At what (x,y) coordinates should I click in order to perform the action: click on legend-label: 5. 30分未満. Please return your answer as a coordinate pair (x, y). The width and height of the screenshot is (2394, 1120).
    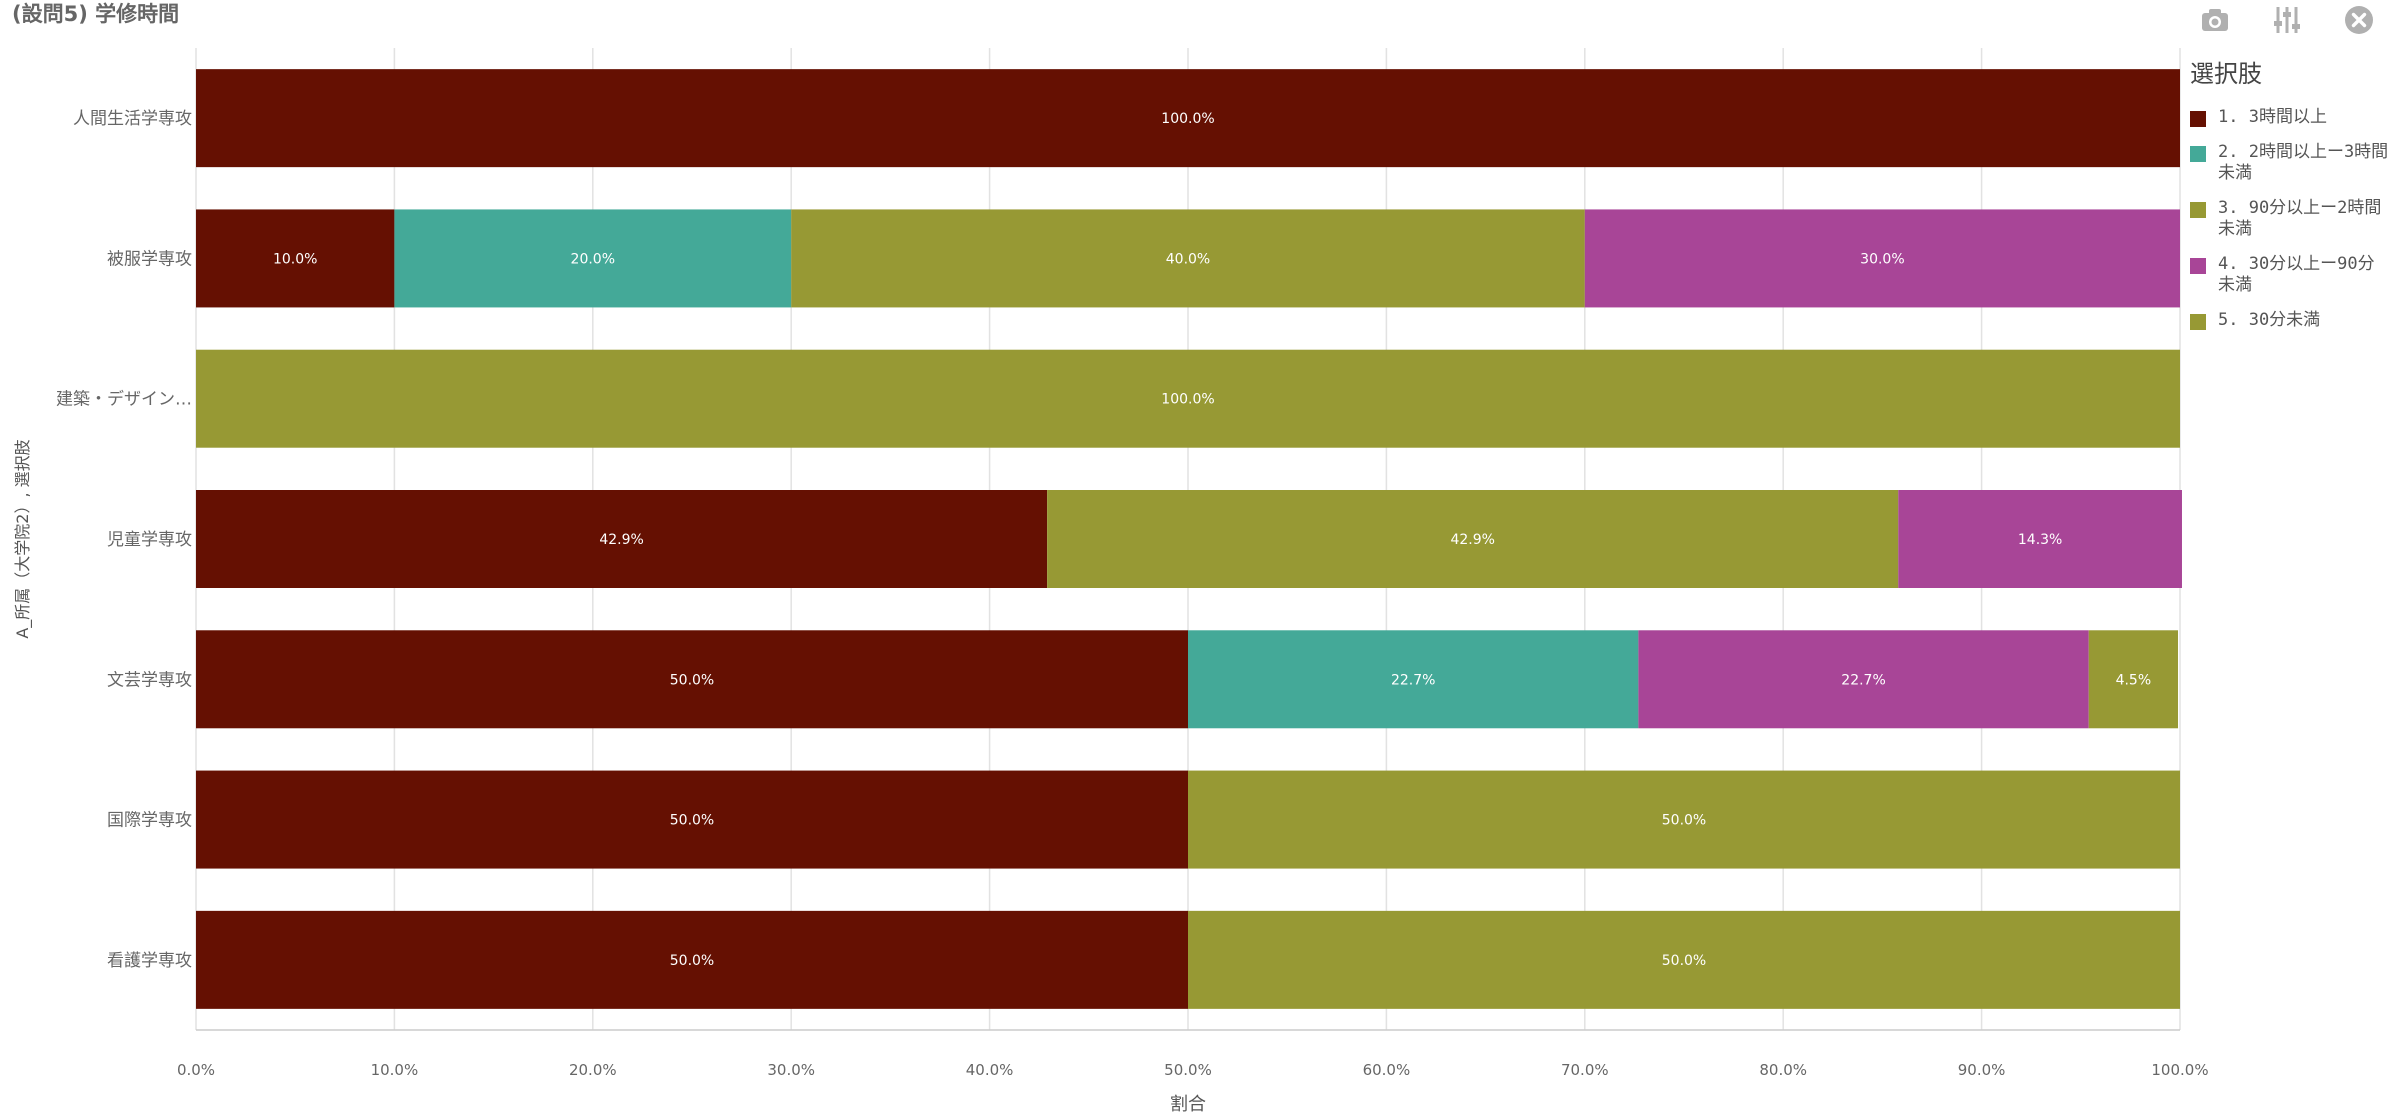
    Looking at the image, I should click on (2269, 320).